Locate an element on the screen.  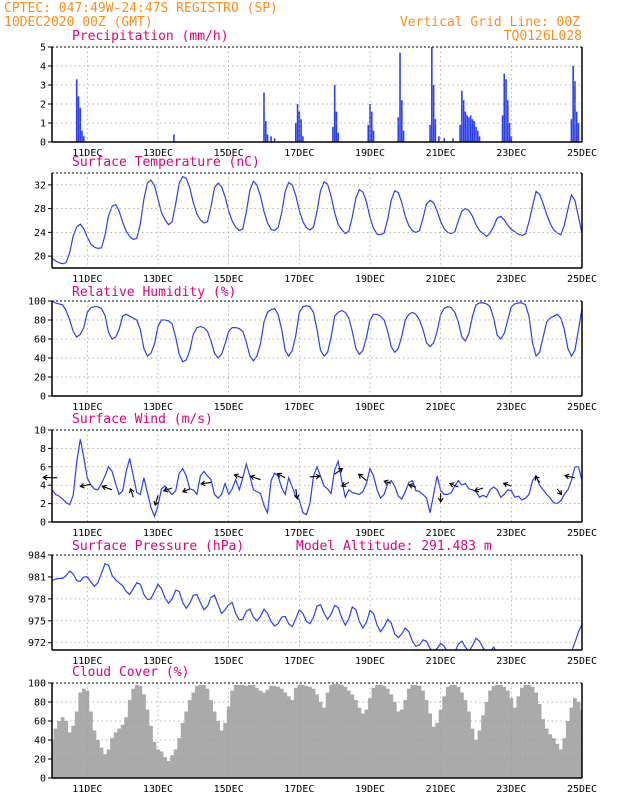
temp-y-tick-label: 20 is located at coordinates (40, 257).